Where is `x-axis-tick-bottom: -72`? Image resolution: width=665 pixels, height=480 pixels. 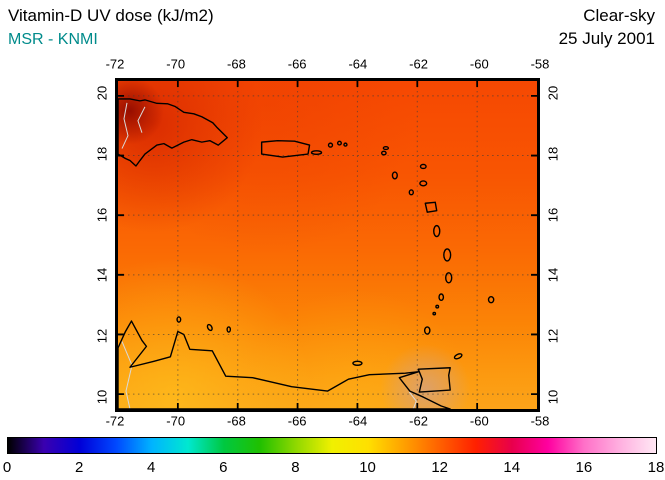 x-axis-tick-bottom: -72 is located at coordinates (115, 421).